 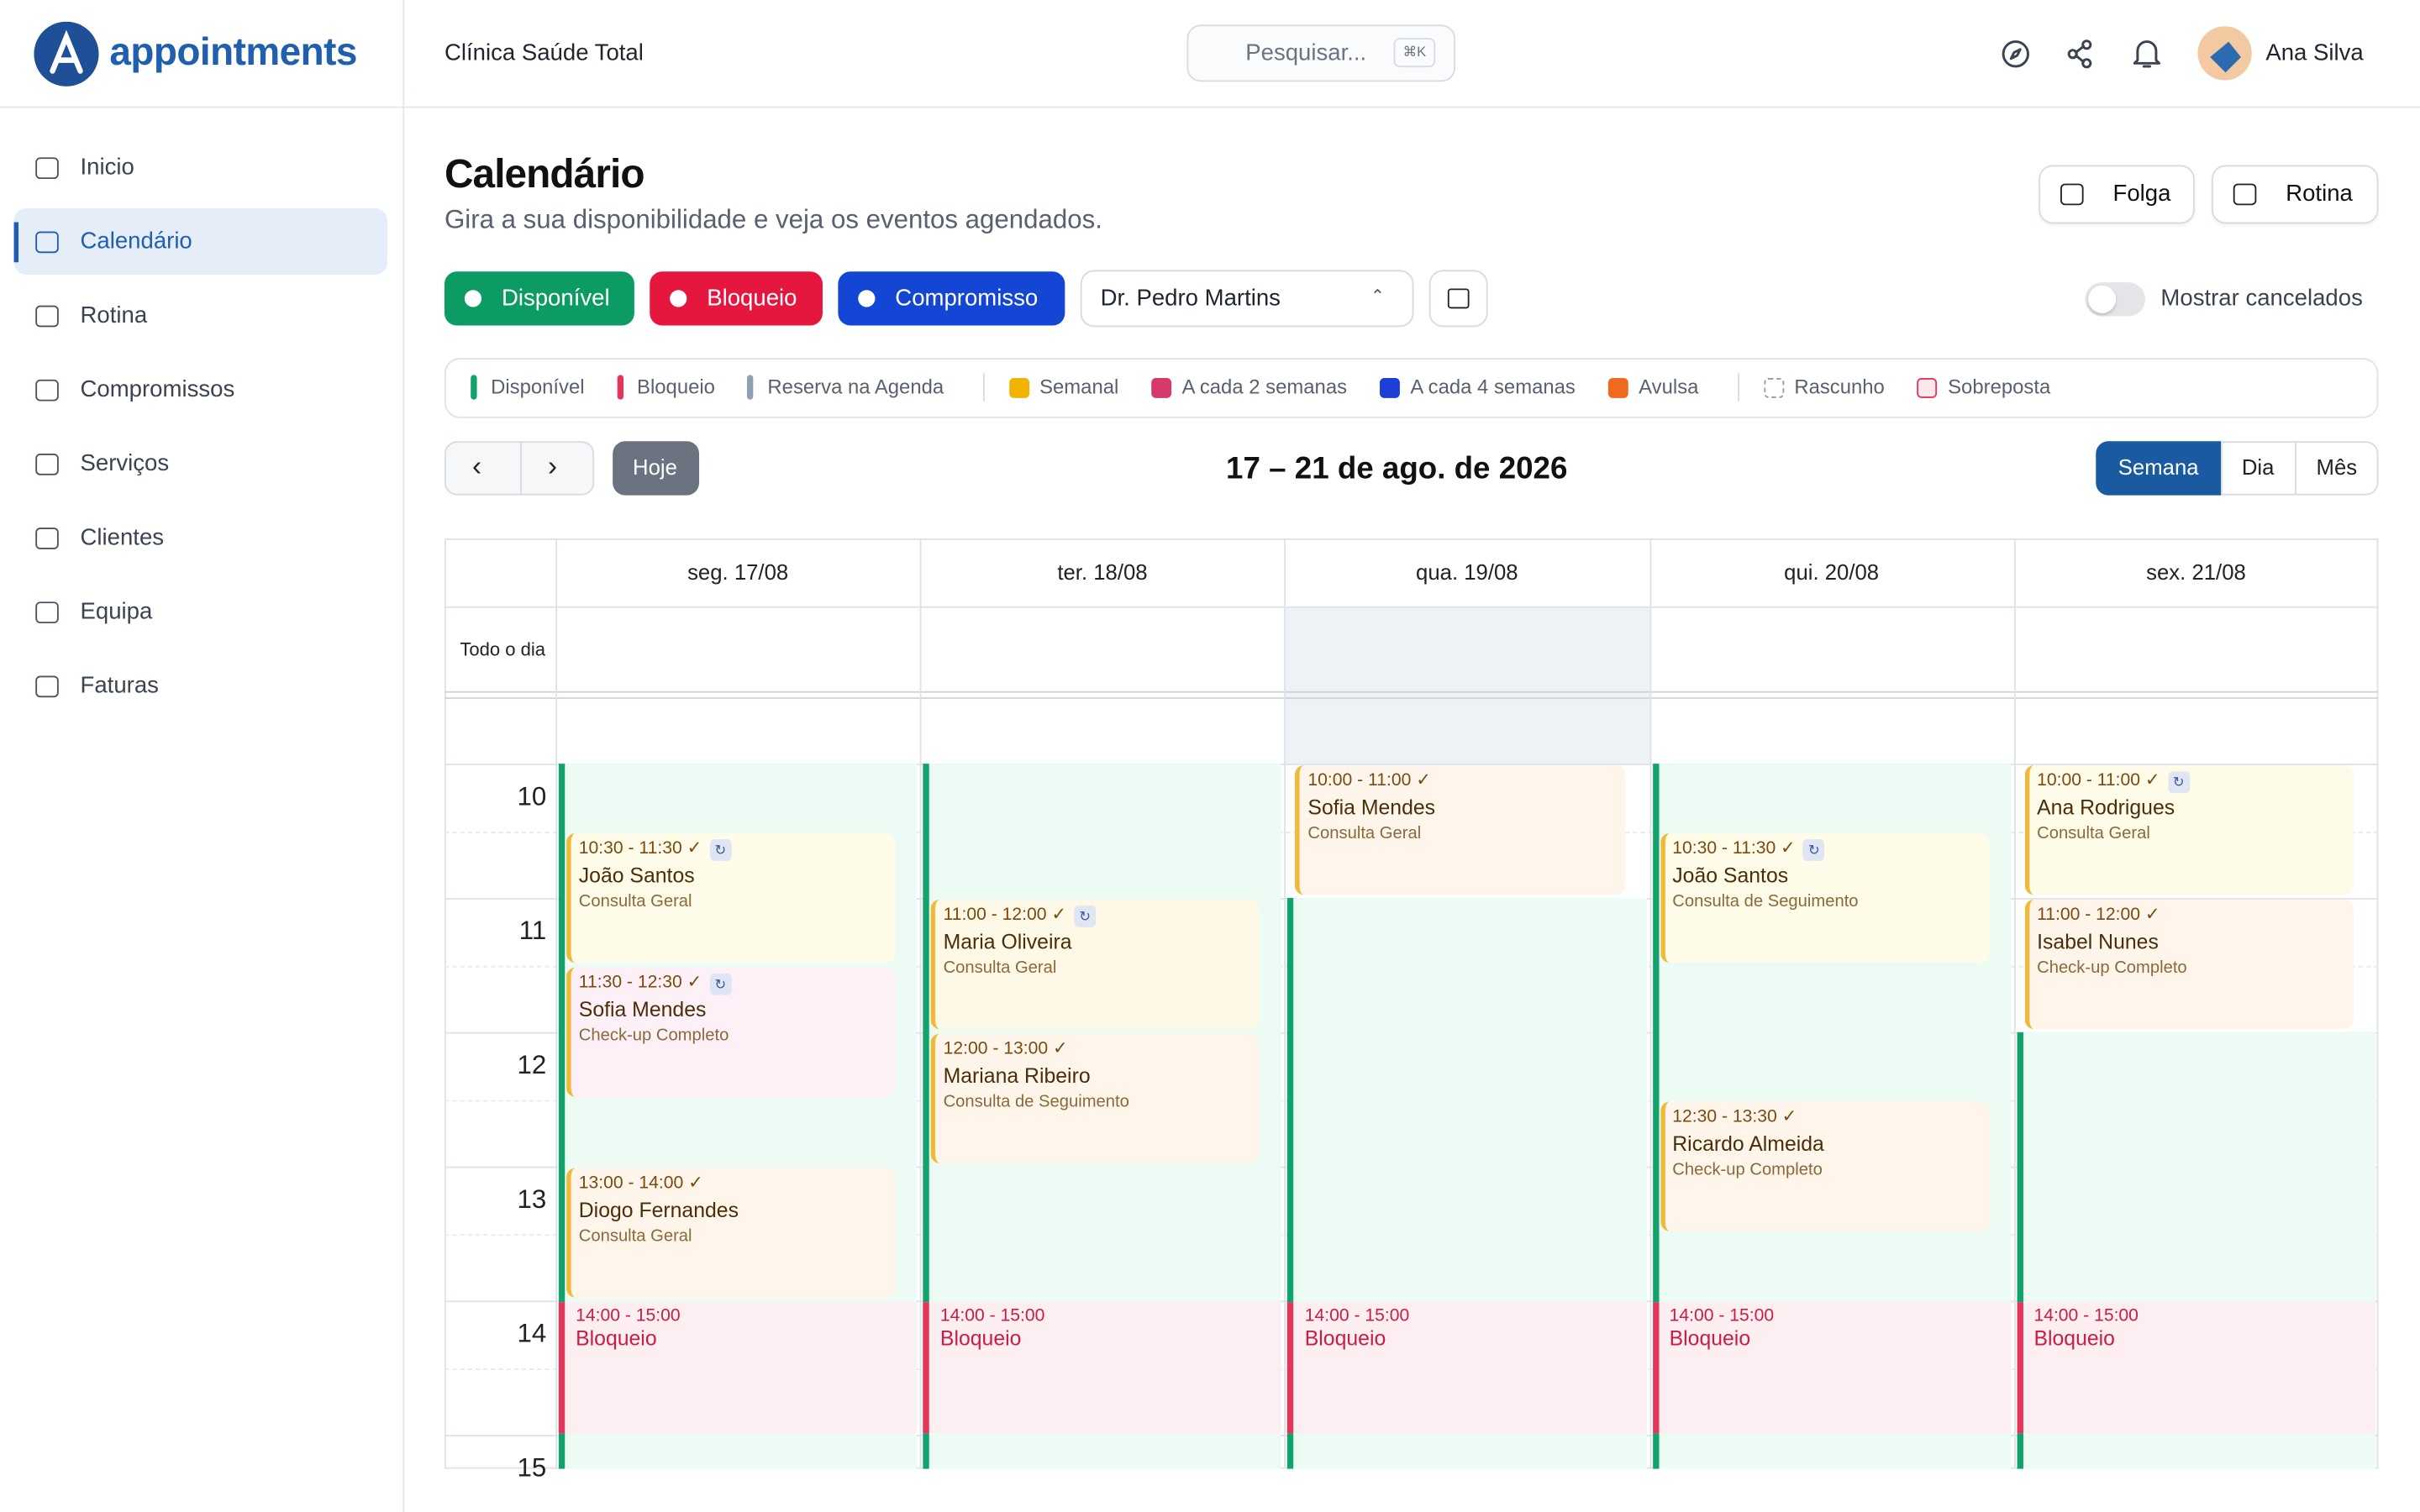 I want to click on view-option: Semana, so click(x=2158, y=467).